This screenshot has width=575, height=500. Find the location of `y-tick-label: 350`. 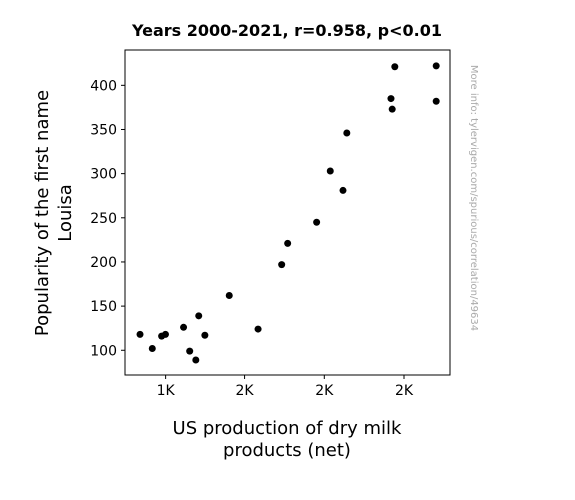

y-tick-label: 350 is located at coordinates (103, 130).